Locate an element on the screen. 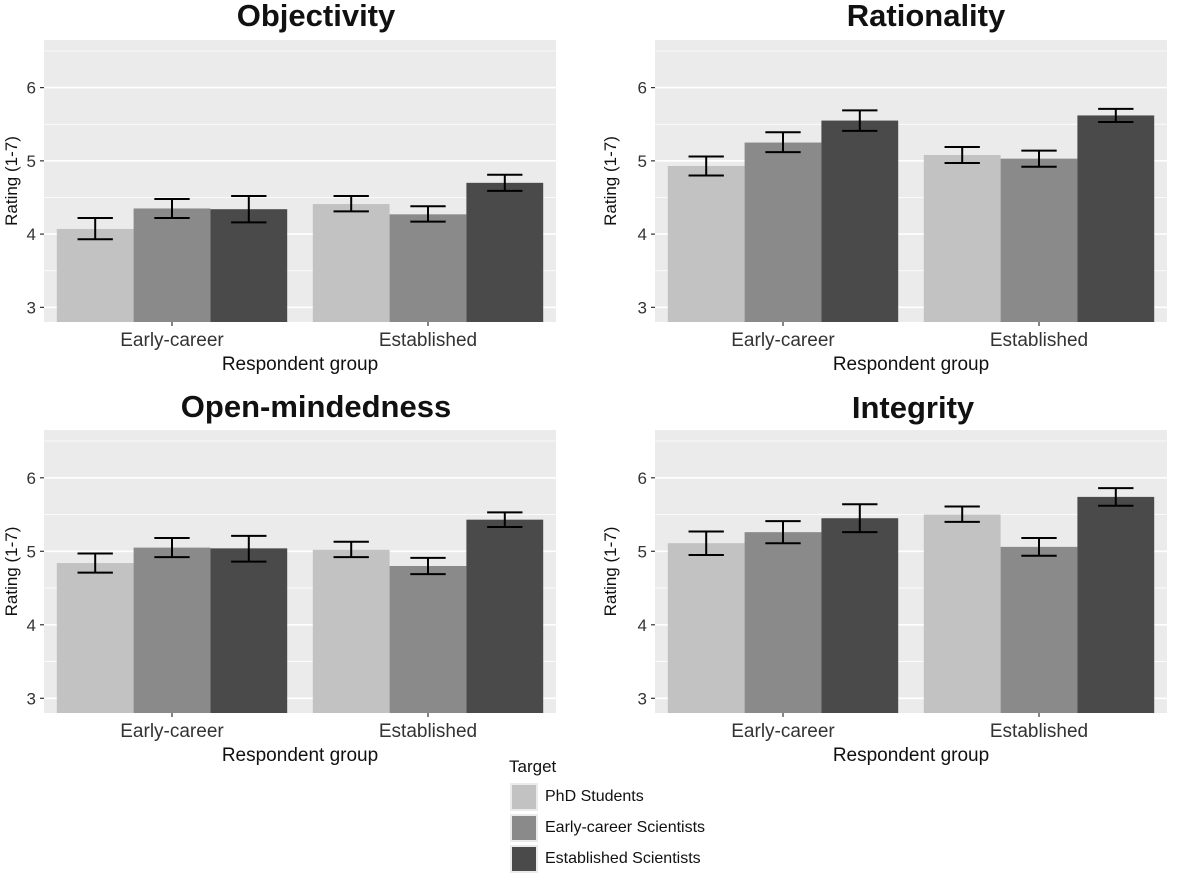  chart-title: Integrity is located at coordinates (913, 407).